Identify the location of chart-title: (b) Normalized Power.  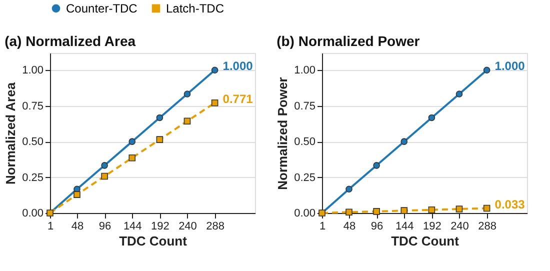
(348, 41).